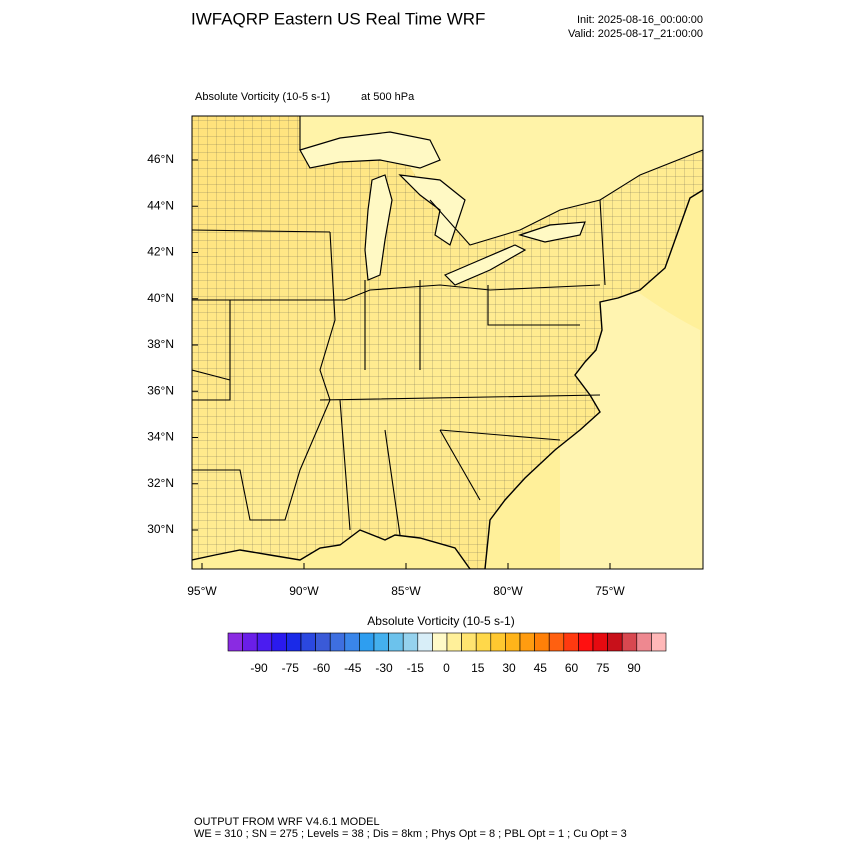 This screenshot has height=850, width=850. What do you see at coordinates (478, 668) in the screenshot?
I see `colorbar-label: 15` at bounding box center [478, 668].